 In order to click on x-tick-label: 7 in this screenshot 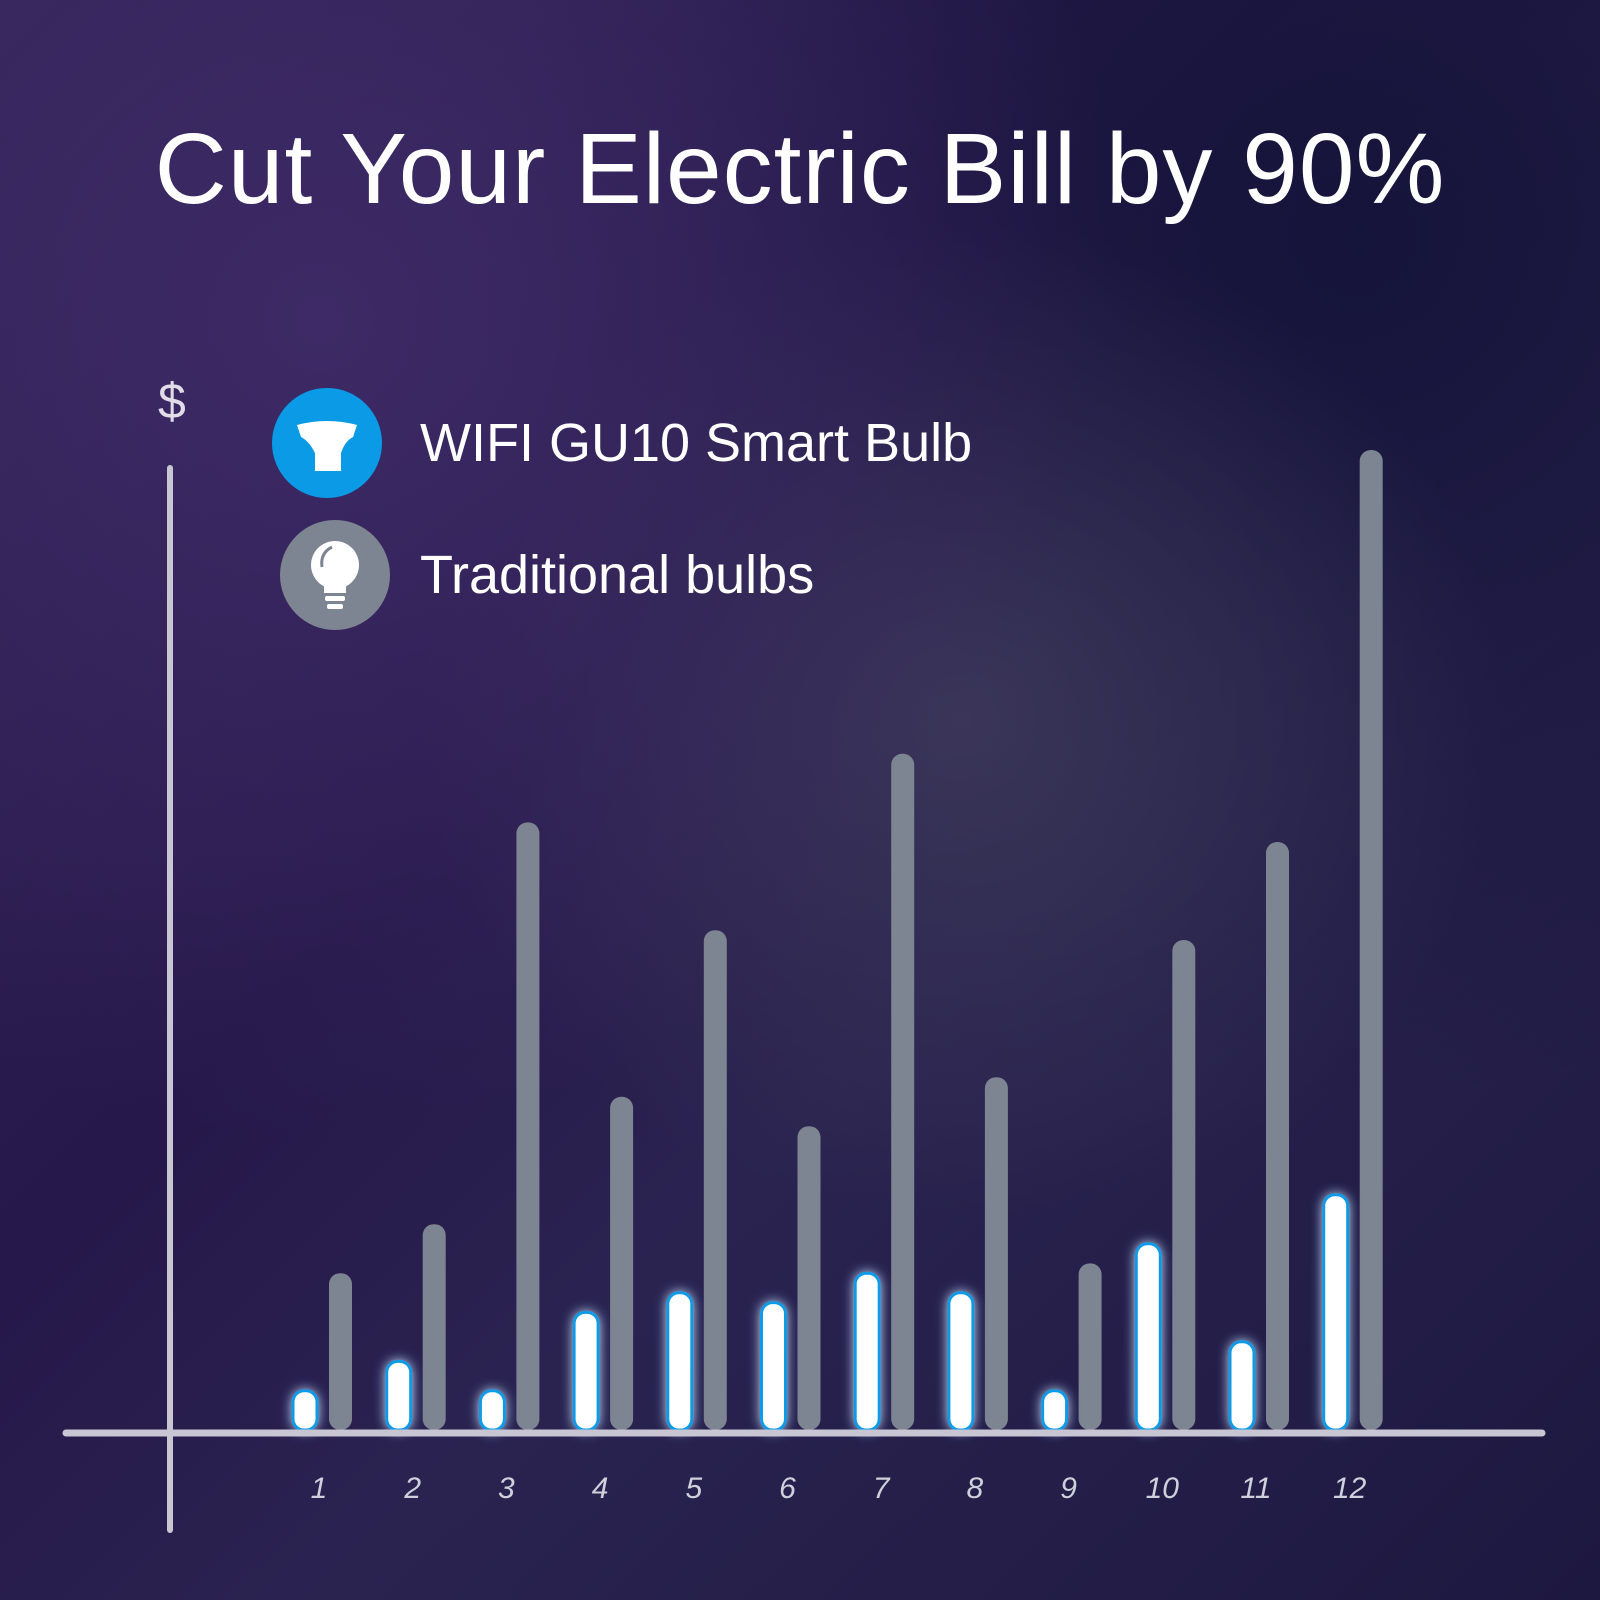, I will do `click(882, 1488)`.